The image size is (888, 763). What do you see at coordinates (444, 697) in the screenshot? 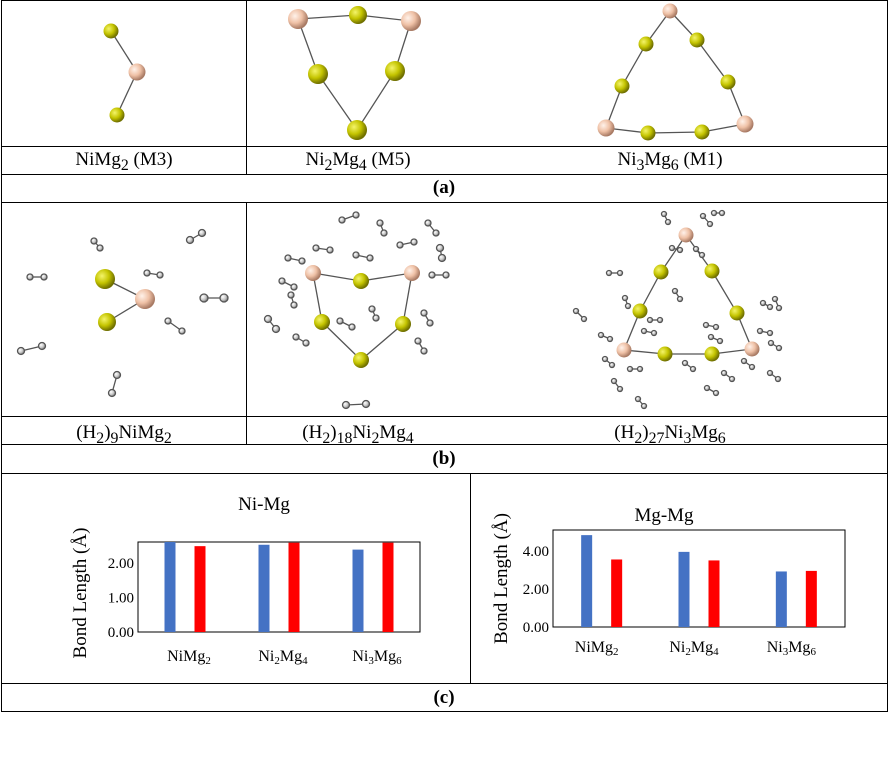
I see `panel-c-label: (c)` at bounding box center [444, 697].